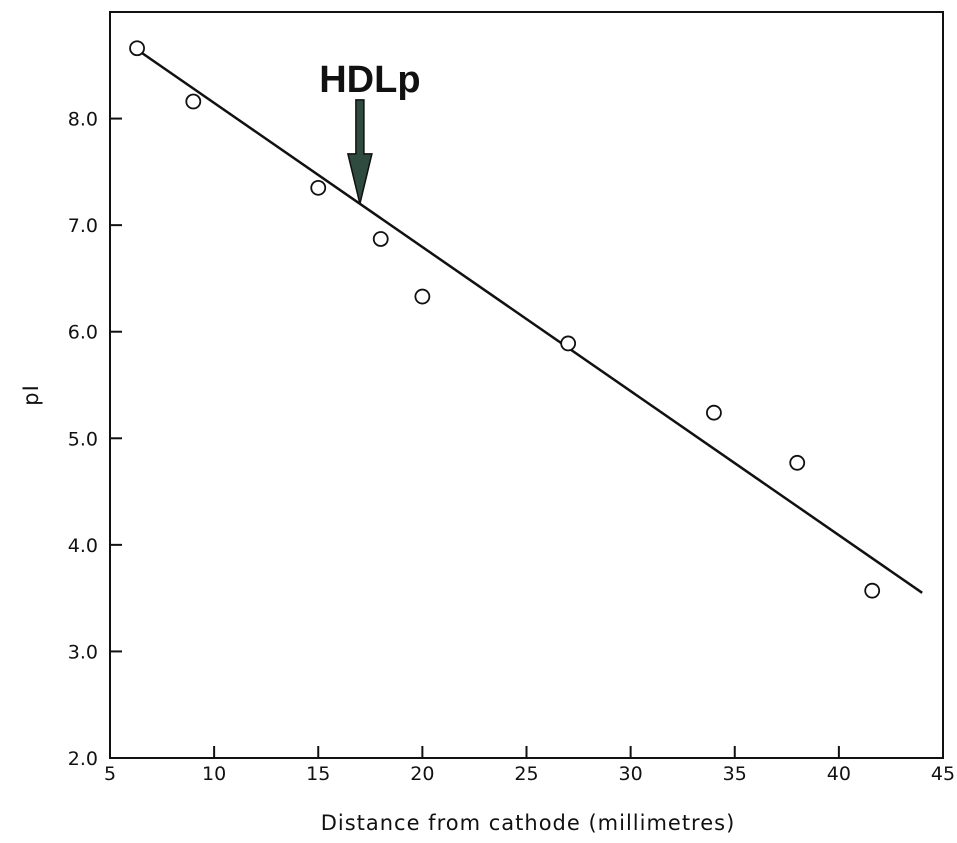 This screenshot has height=843, width=957. I want to click on x-axis-label: Distance from cathode (millimetres), so click(528, 823).